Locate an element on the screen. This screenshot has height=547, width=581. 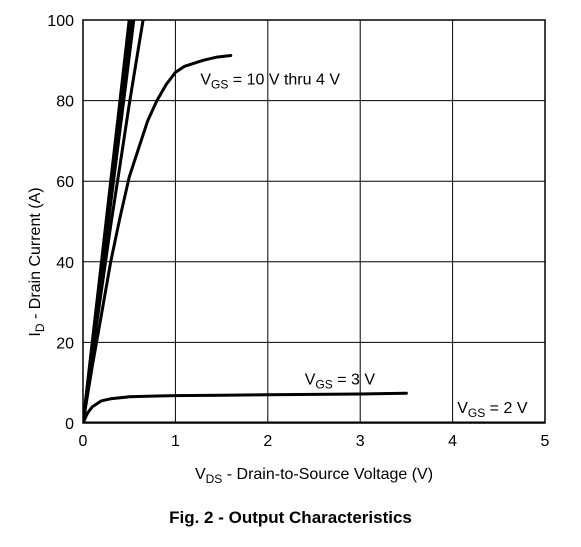
y-tick-label: 0 is located at coordinates (69, 424).